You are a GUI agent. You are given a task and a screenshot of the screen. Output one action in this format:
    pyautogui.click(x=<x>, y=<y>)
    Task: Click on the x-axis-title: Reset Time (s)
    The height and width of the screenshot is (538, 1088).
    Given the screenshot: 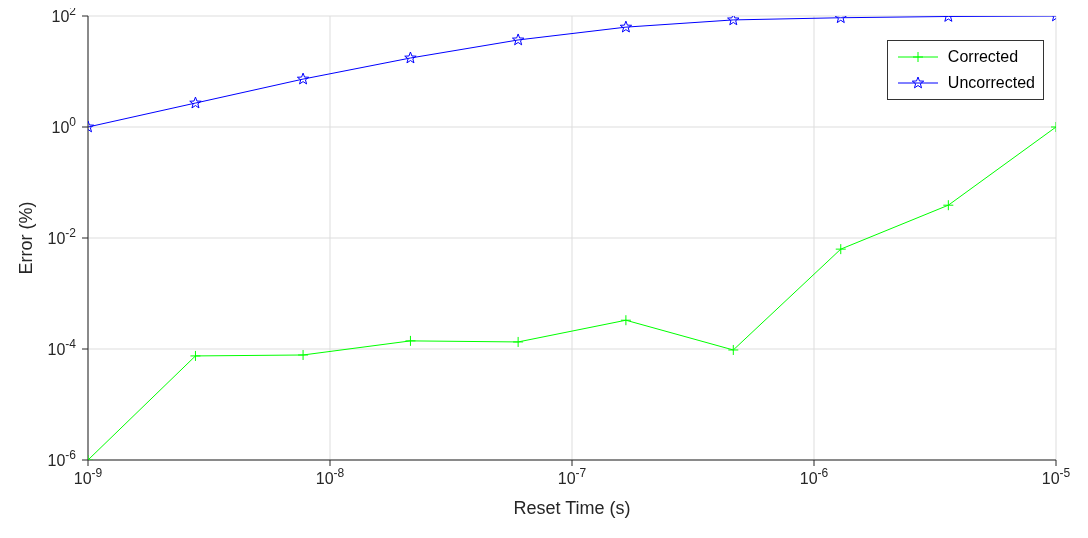 What is the action you would take?
    pyautogui.click(x=572, y=508)
    